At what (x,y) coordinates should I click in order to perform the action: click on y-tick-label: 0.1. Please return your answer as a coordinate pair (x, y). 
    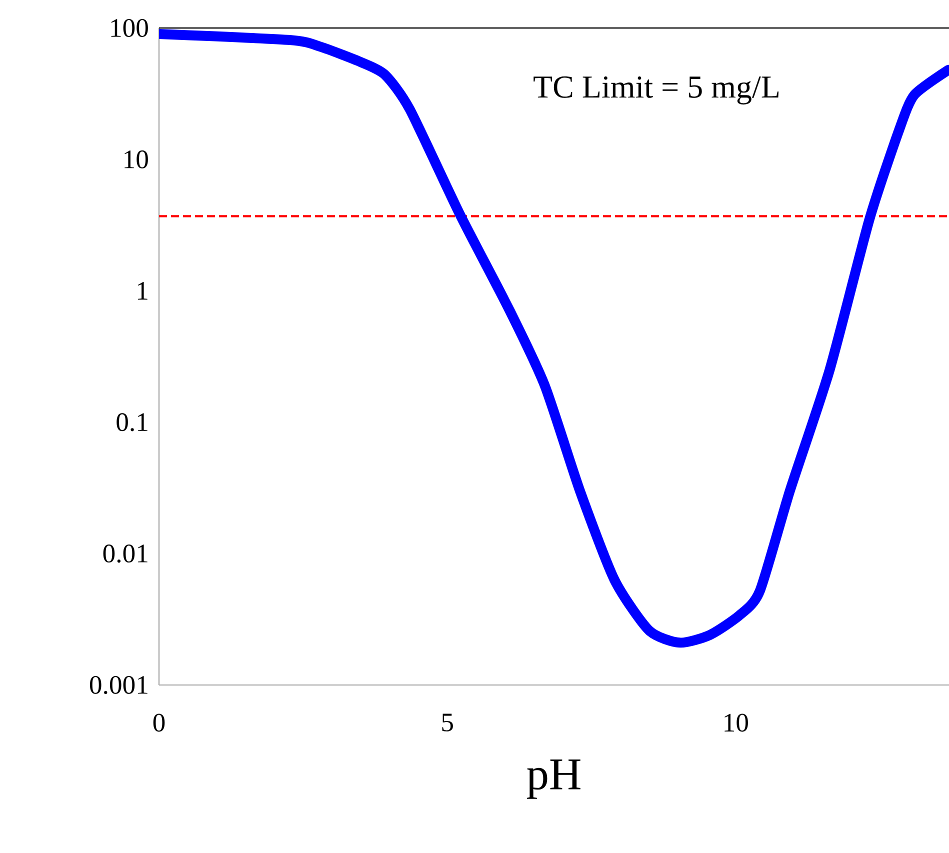
    Looking at the image, I should click on (132, 422).